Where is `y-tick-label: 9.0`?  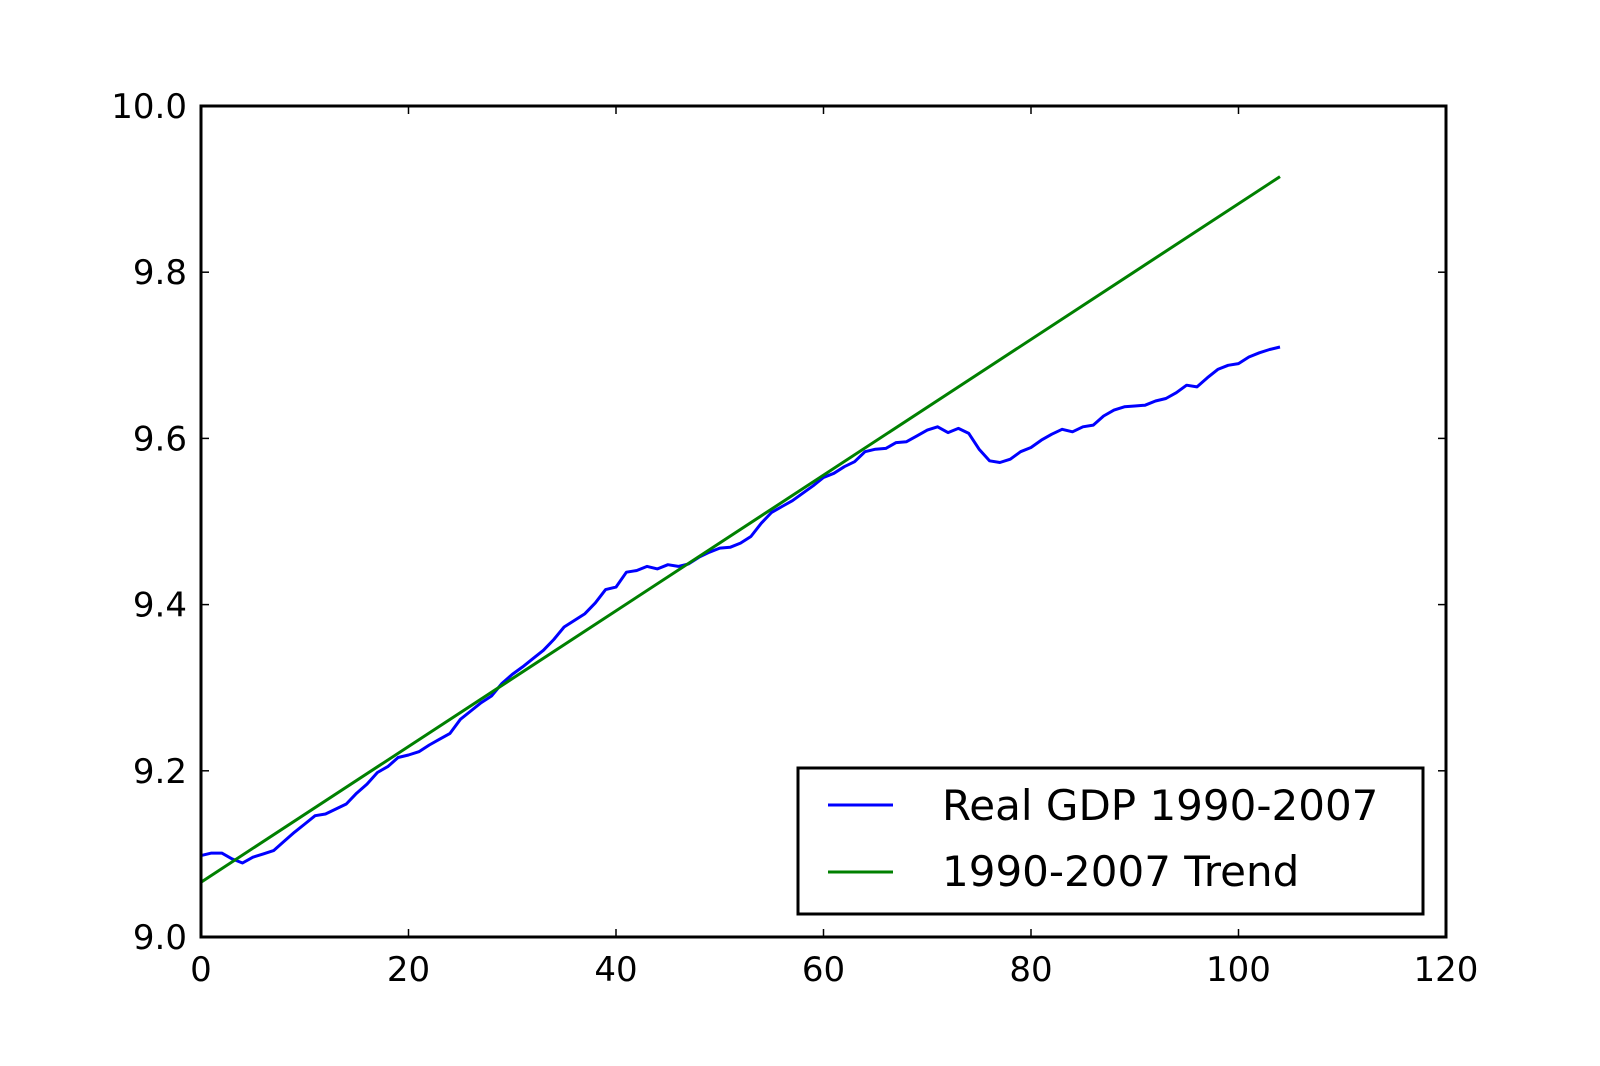
y-tick-label: 9.0 is located at coordinates (160, 938).